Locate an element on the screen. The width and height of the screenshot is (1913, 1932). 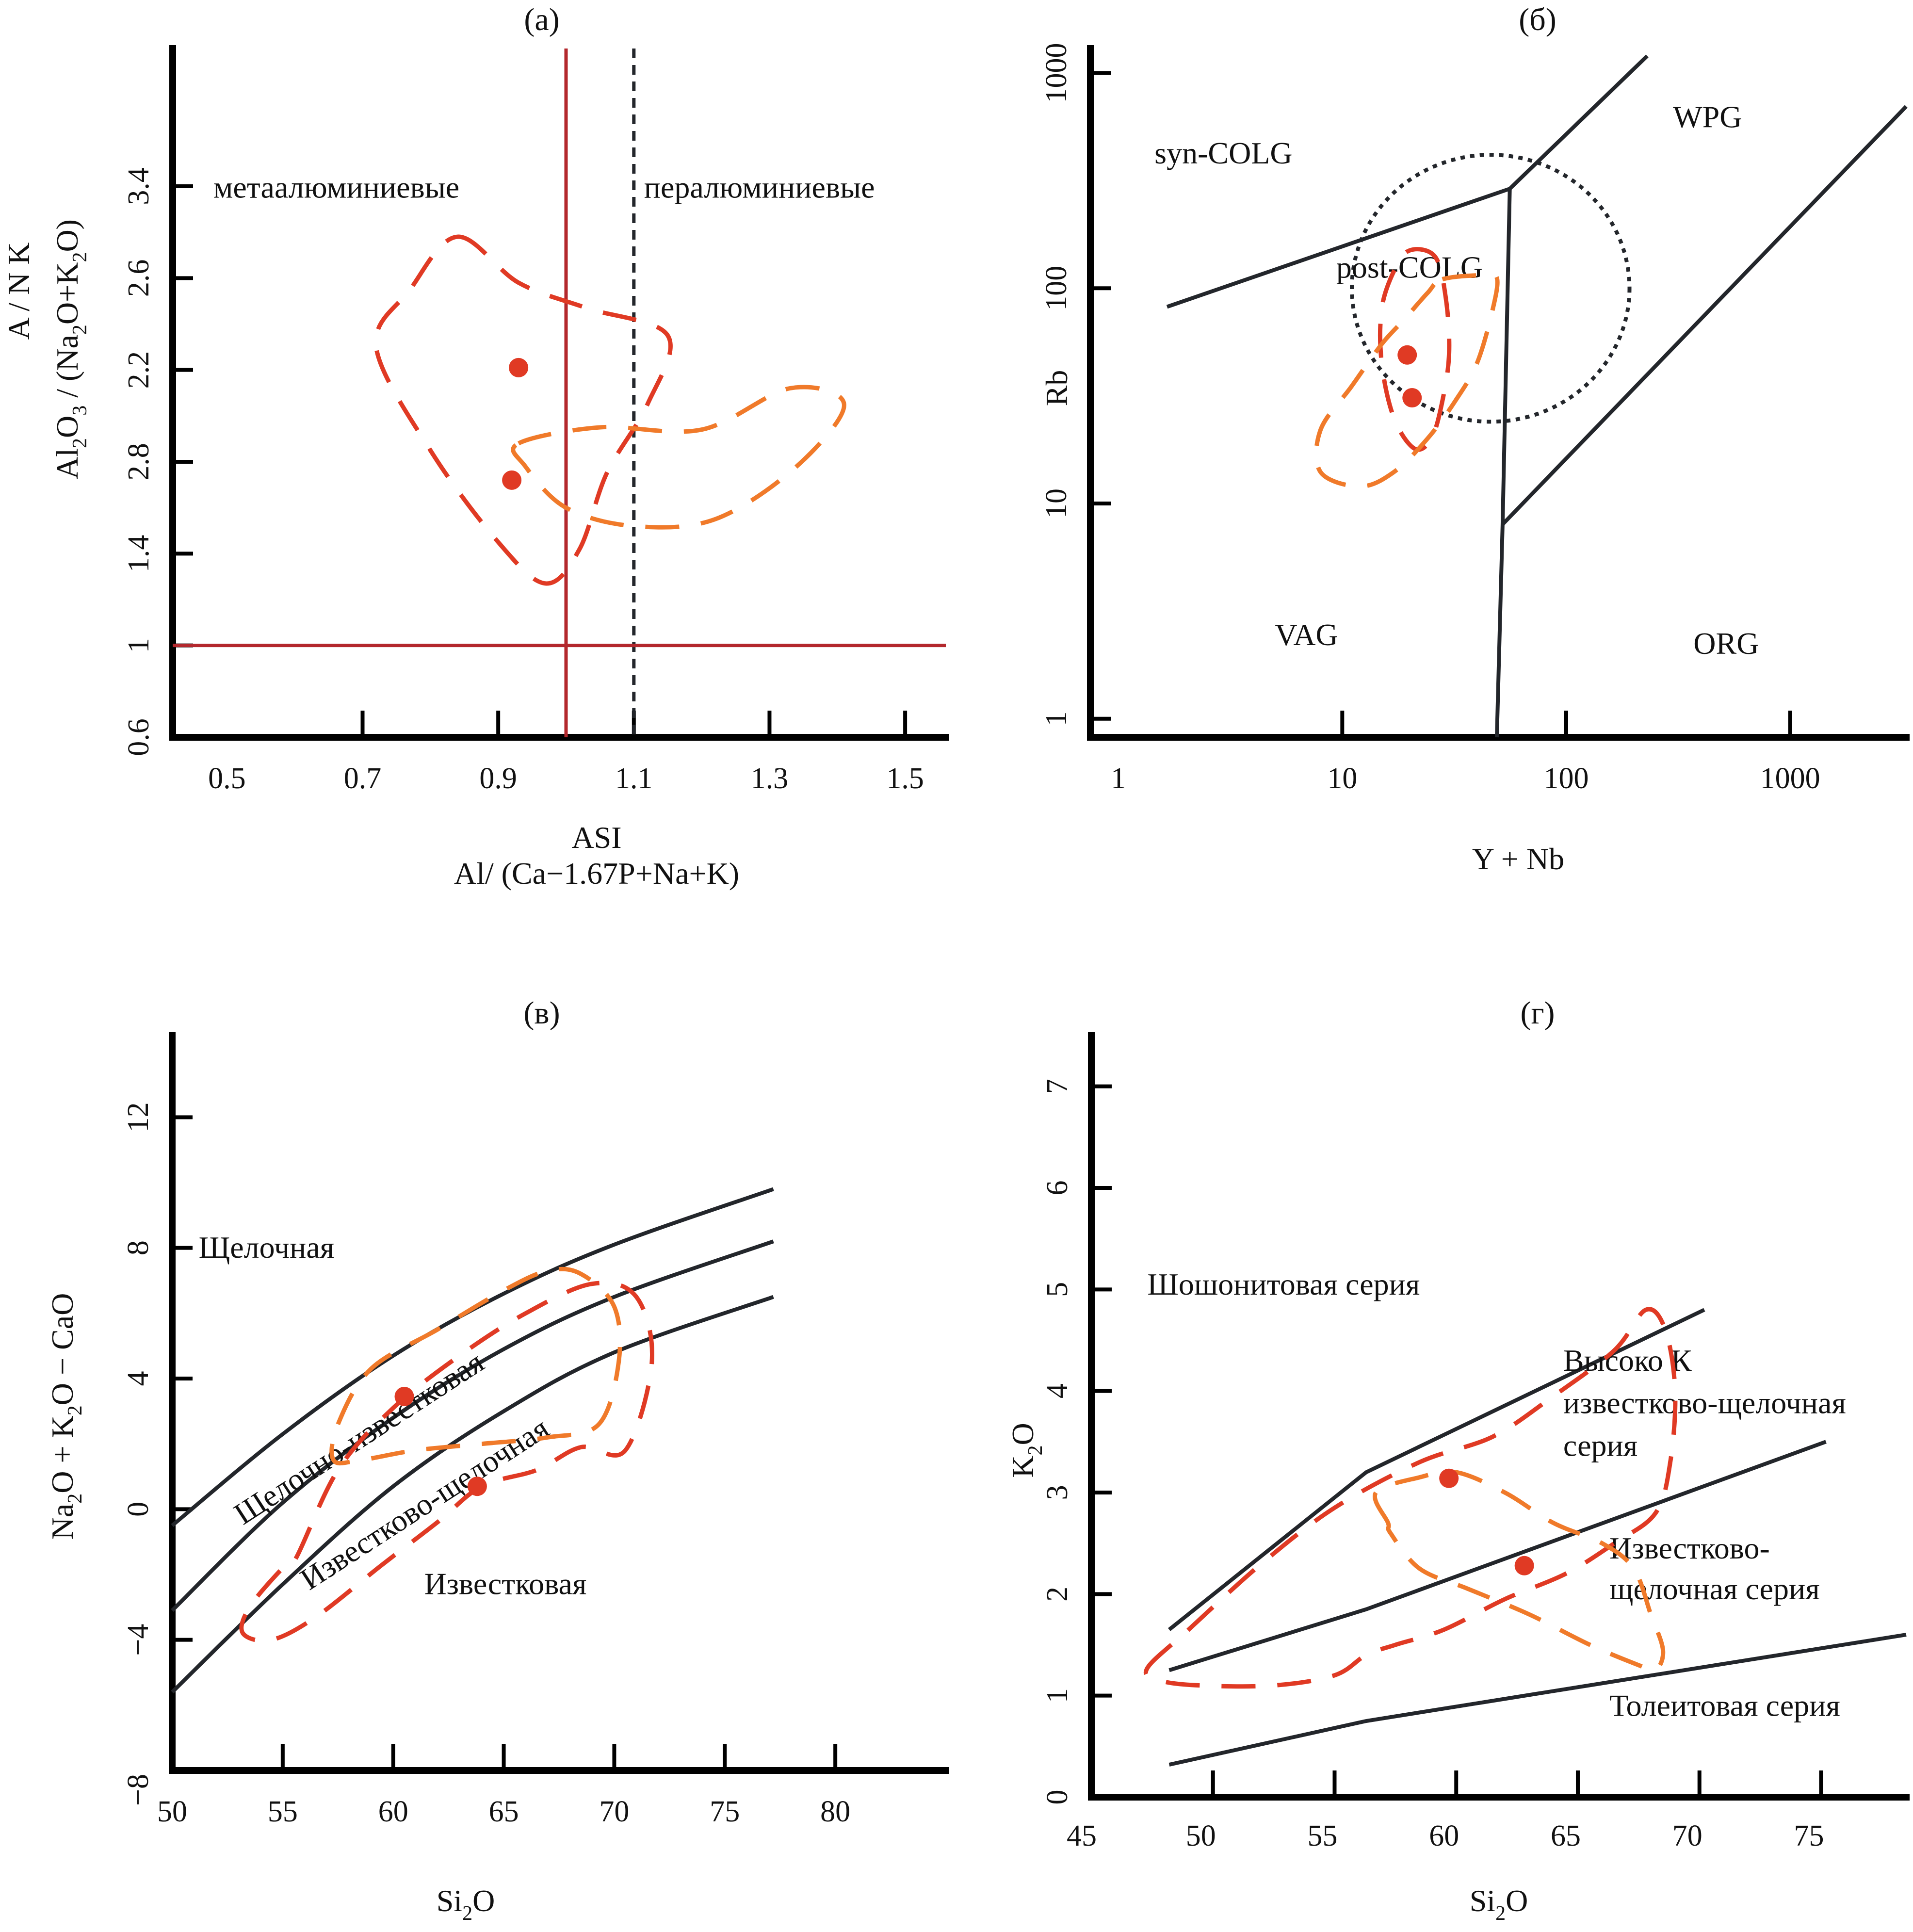
panel-a-y-tick-label: 2.8 is located at coordinates (138, 462).